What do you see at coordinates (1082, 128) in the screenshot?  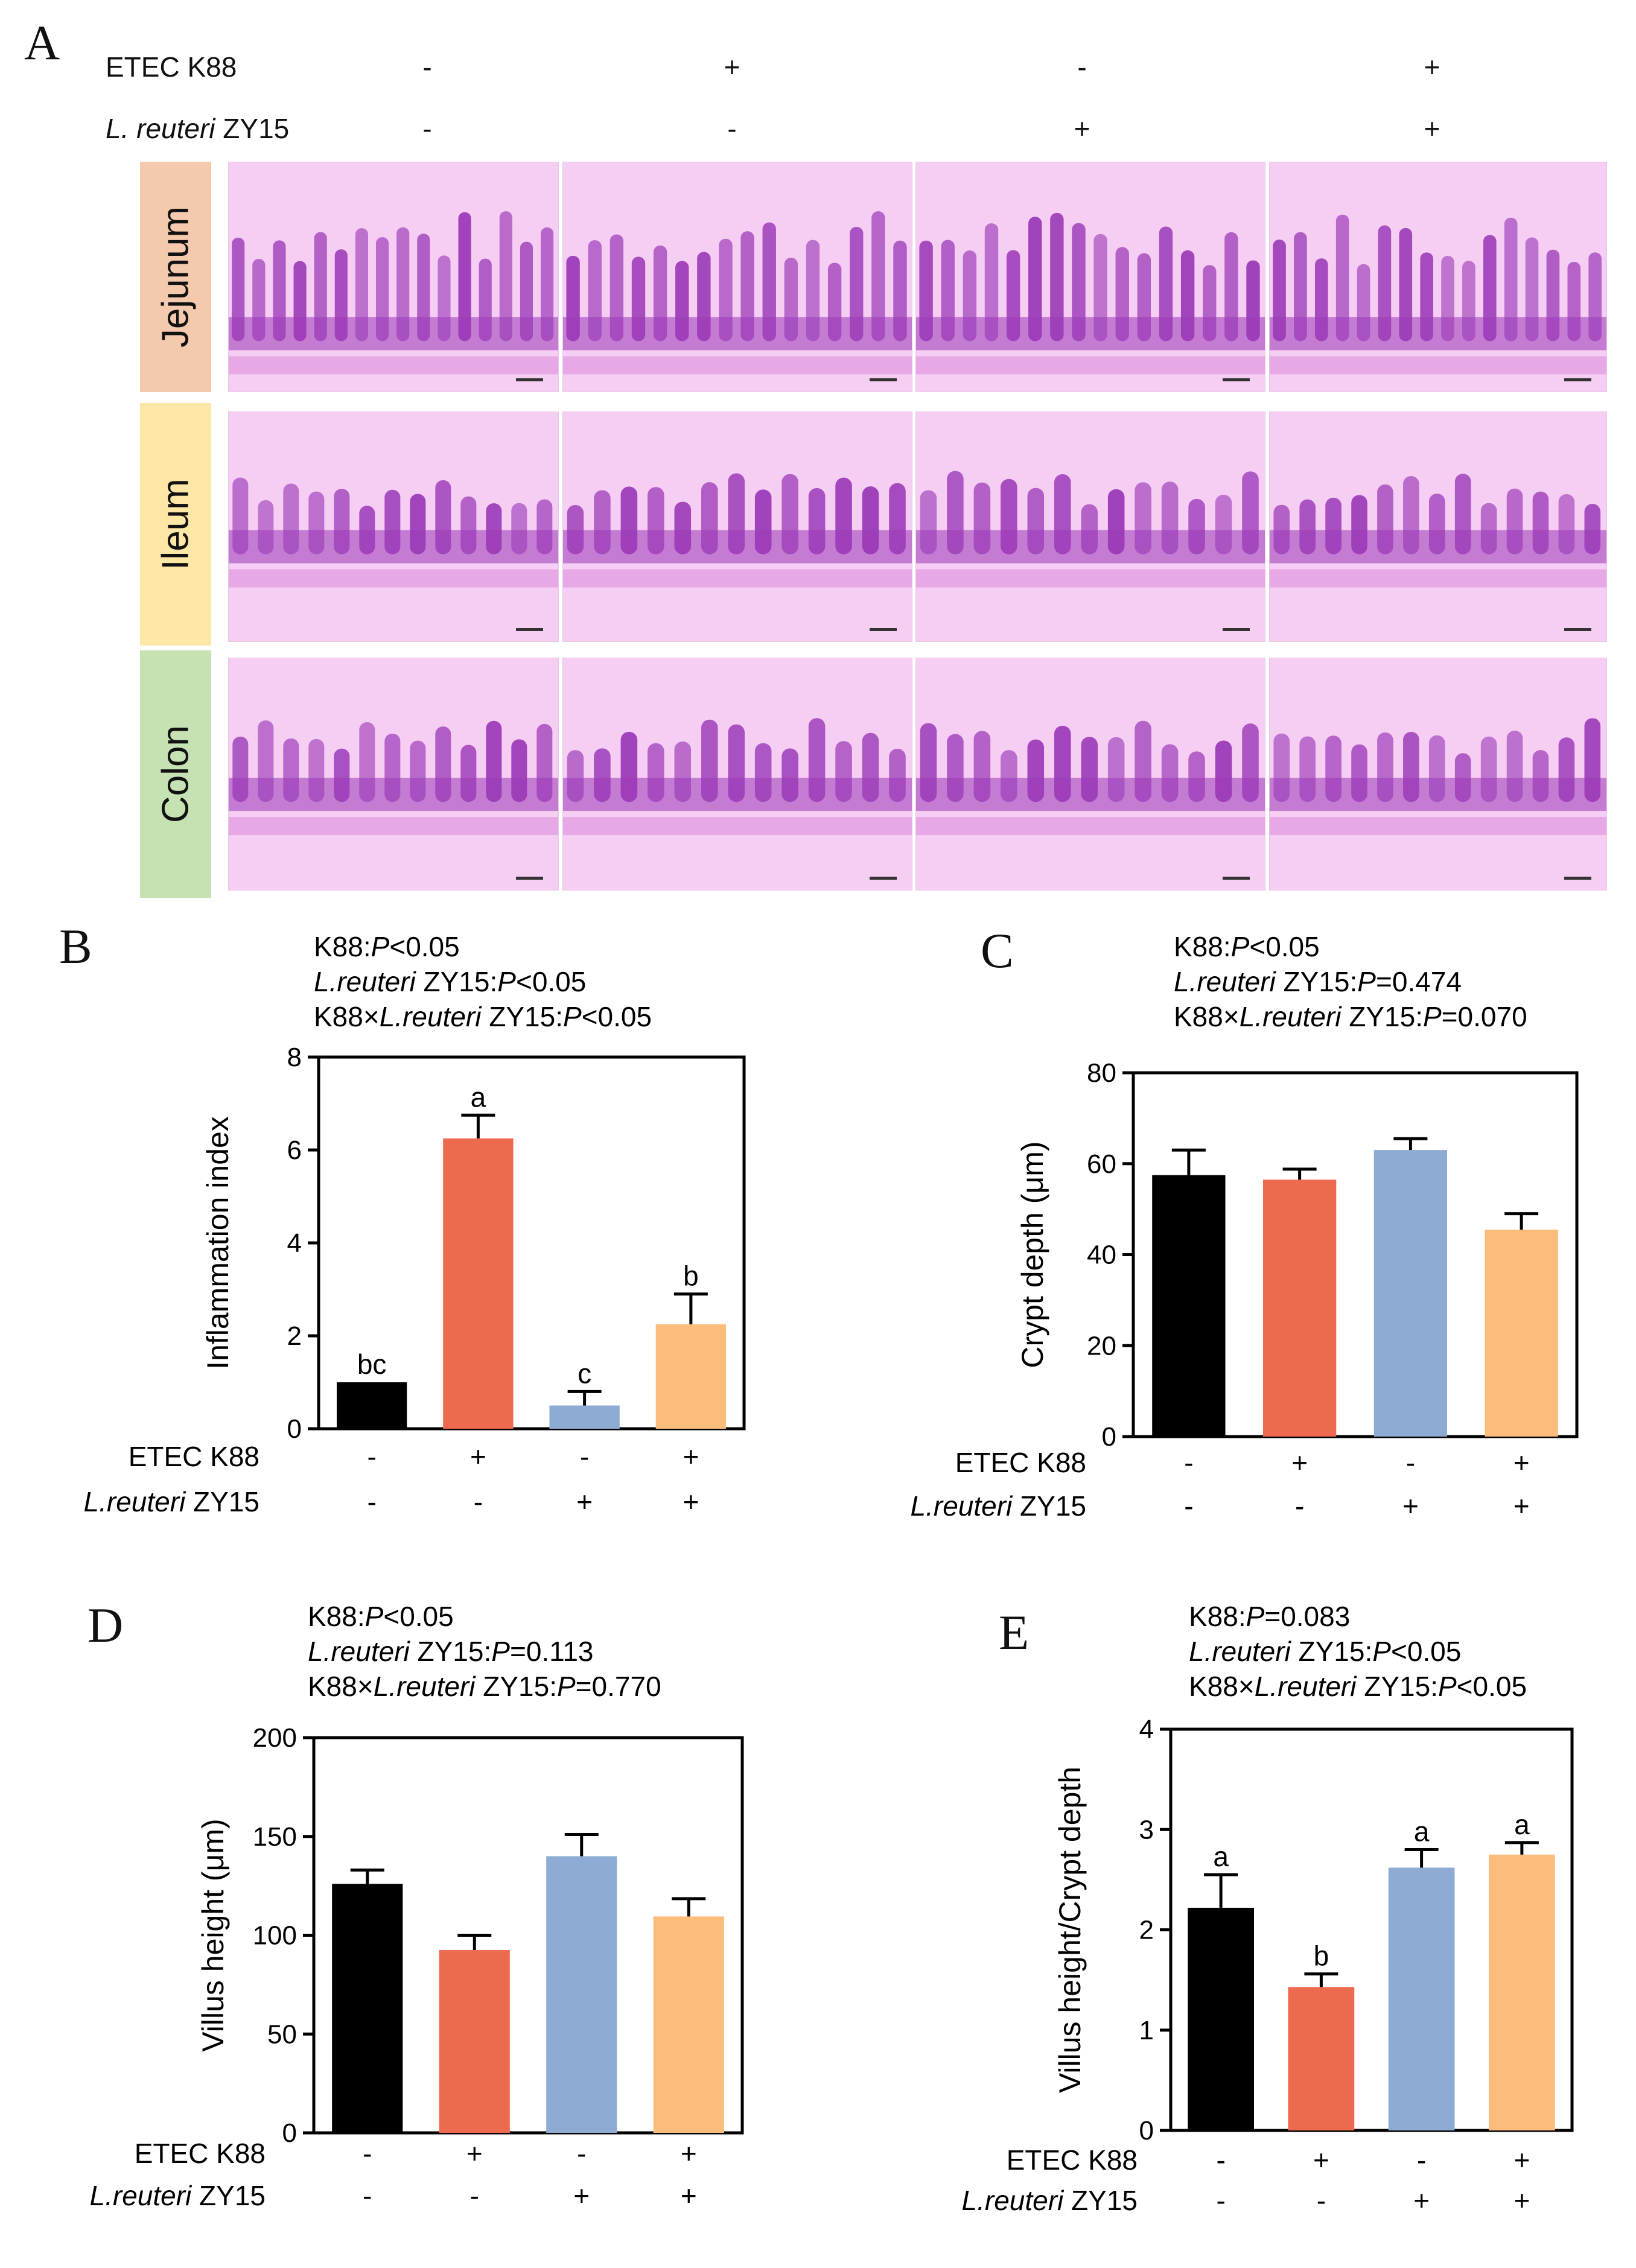 I see `reuteri-sign-3: +` at bounding box center [1082, 128].